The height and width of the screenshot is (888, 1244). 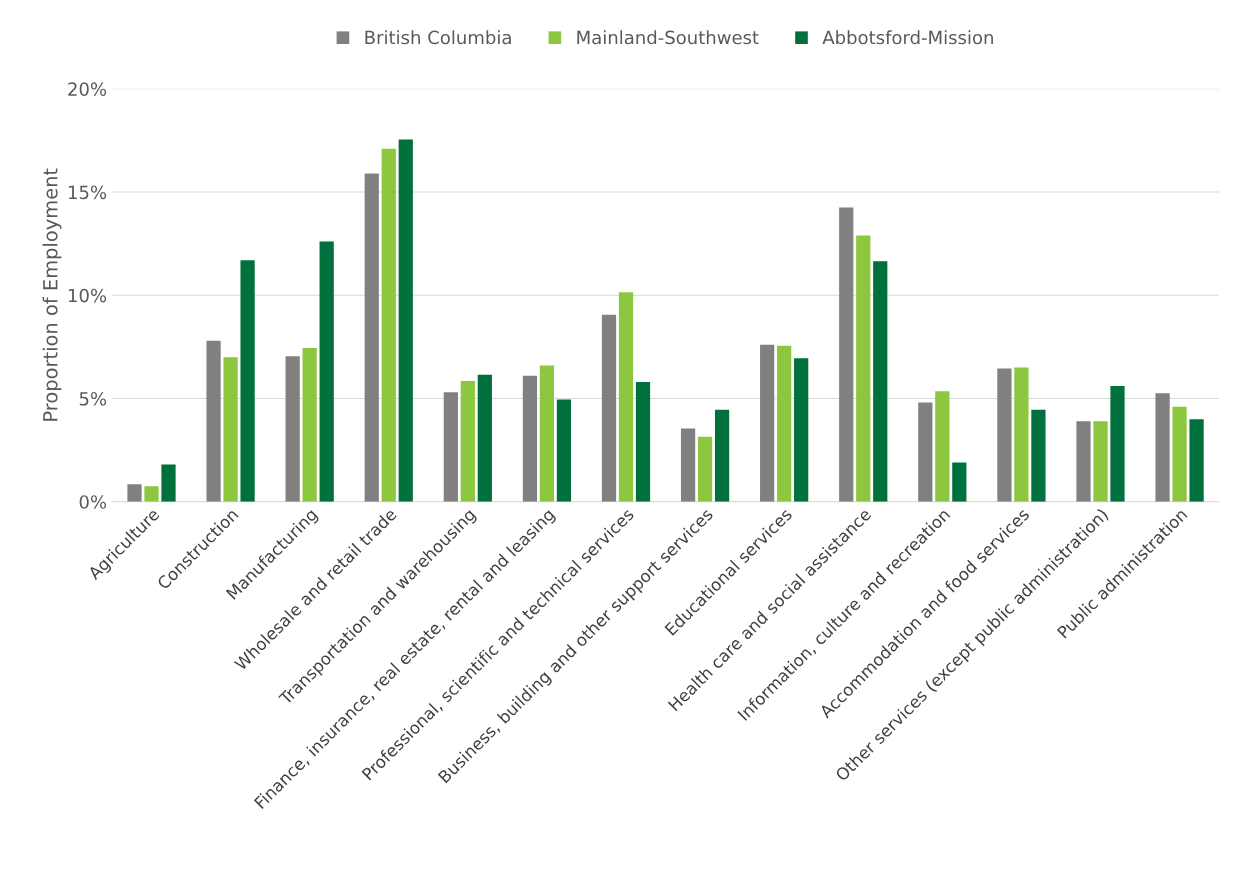 I want to click on legend-label: Abbotsford-Mission, so click(x=907, y=37).